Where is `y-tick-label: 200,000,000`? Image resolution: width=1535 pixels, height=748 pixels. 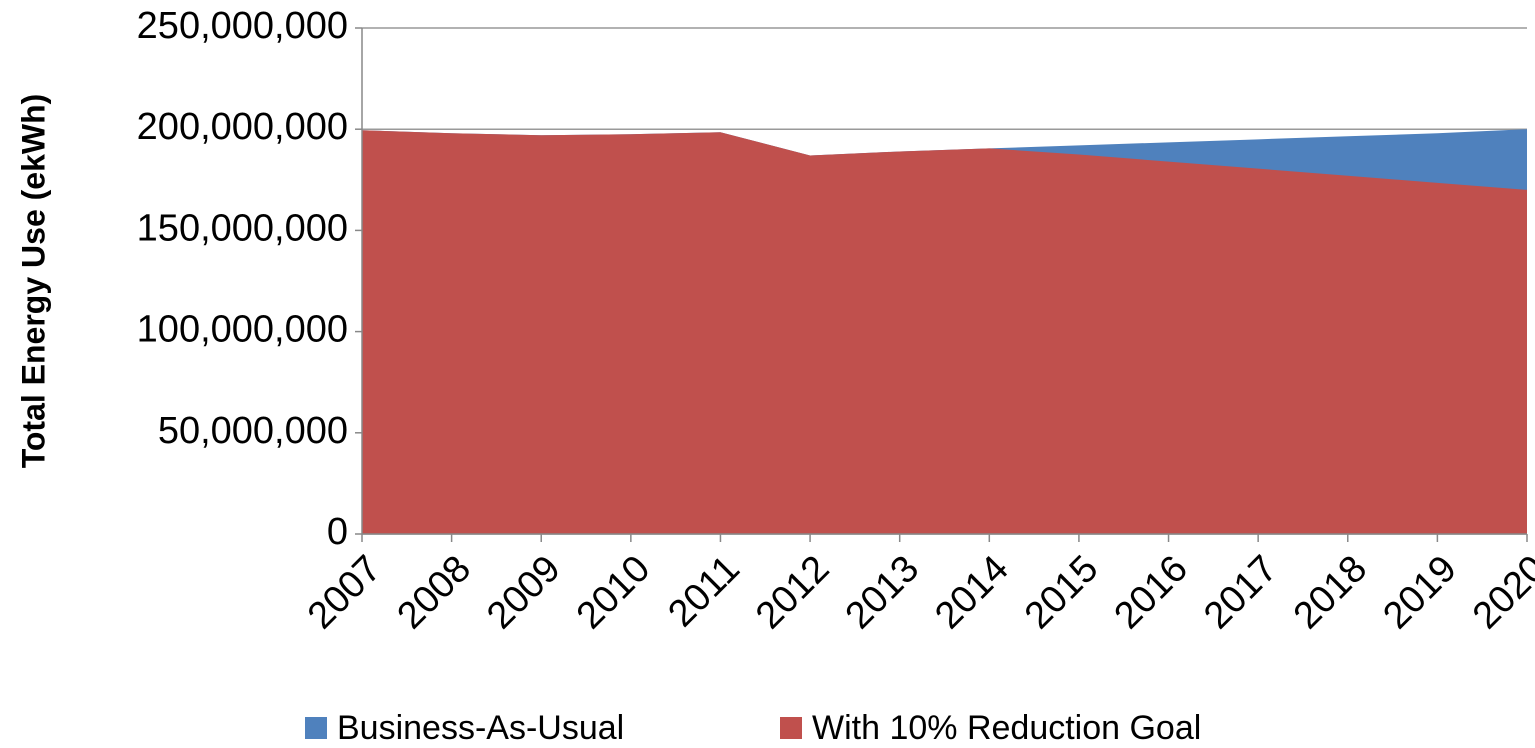
y-tick-label: 200,000,000 is located at coordinates (242, 127).